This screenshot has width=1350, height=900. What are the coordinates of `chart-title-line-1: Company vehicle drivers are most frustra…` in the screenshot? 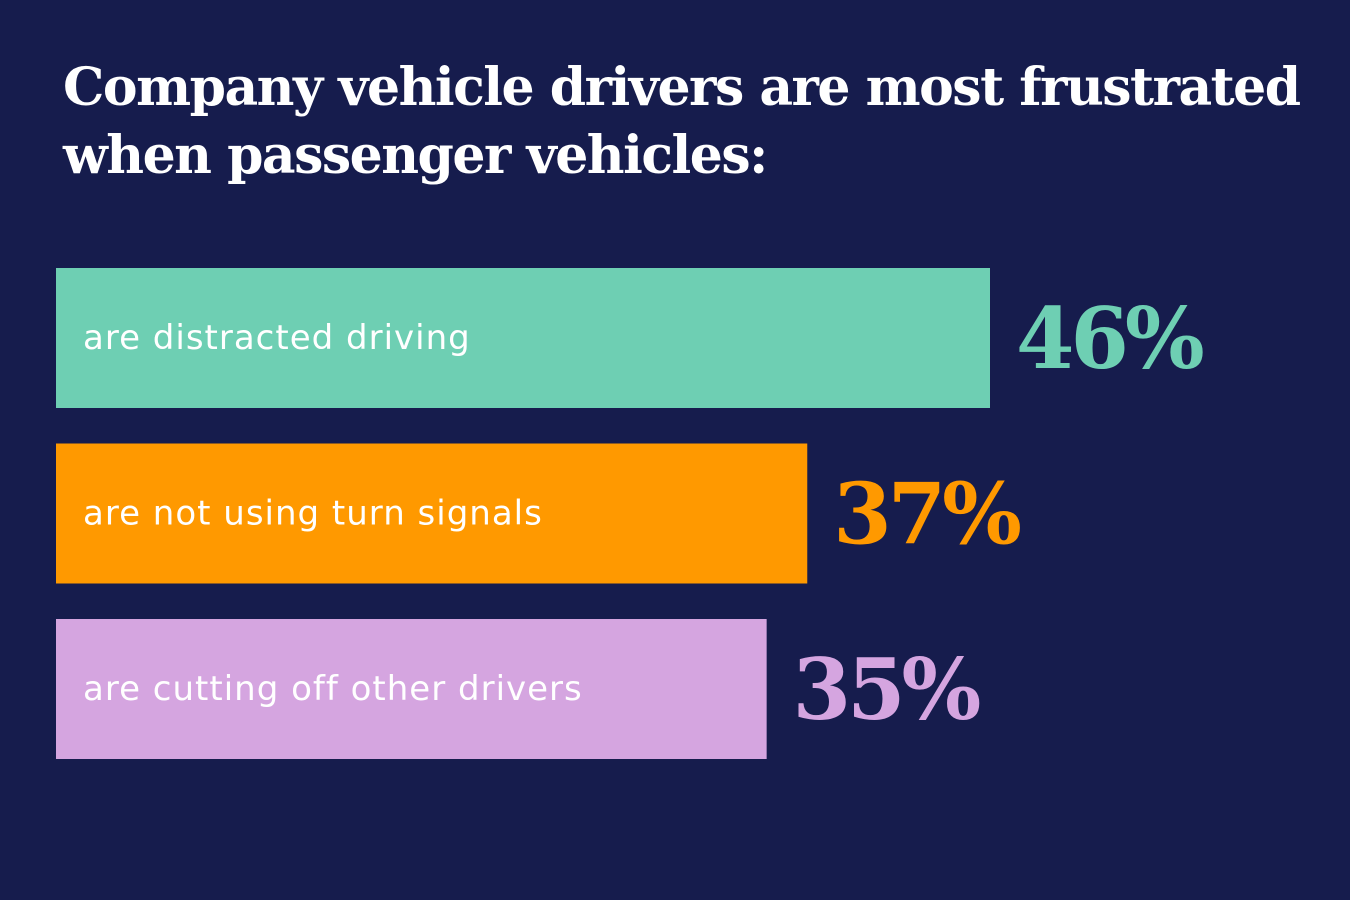 It's located at (682, 87).